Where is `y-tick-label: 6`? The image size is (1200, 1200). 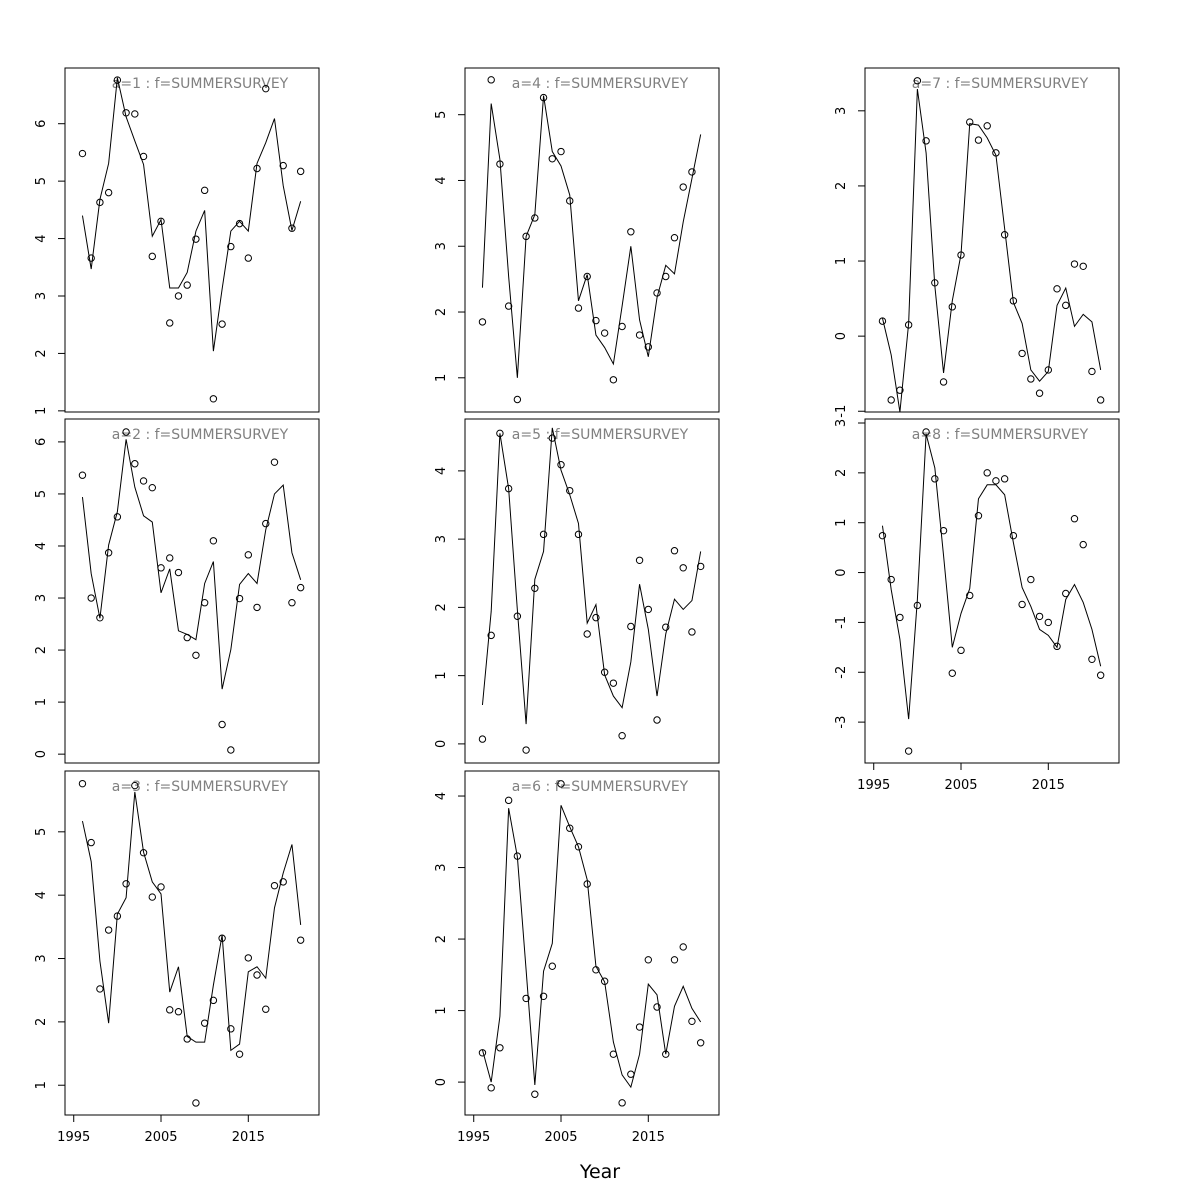
y-tick-label: 6 is located at coordinates (41, 442).